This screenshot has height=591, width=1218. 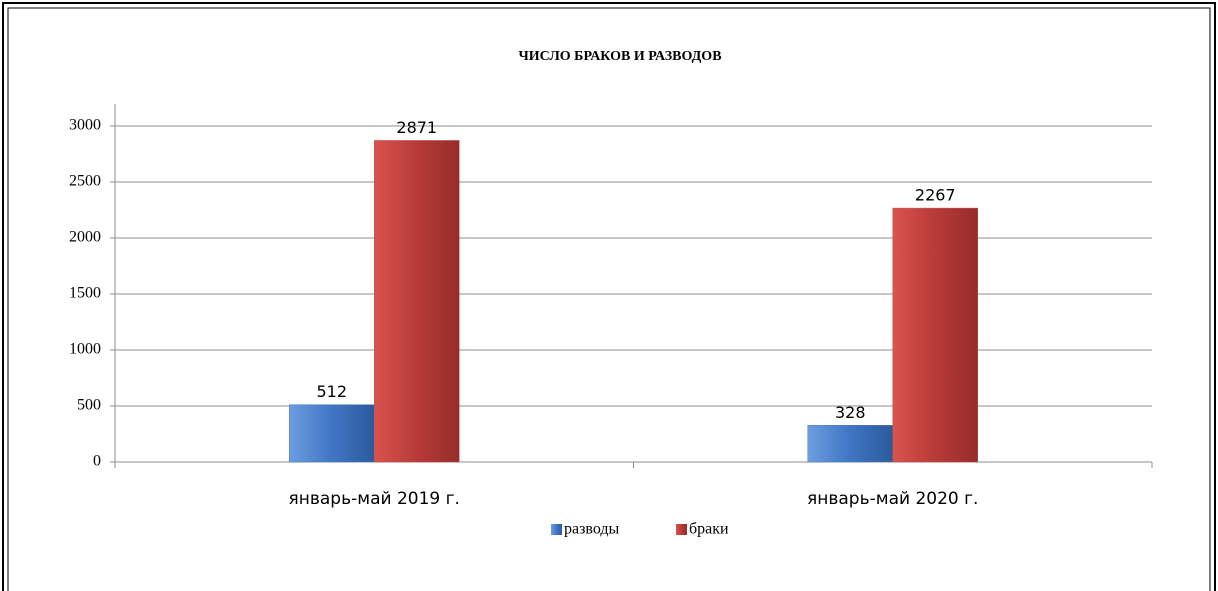 I want to click on data-label: 2871, so click(x=416, y=127).